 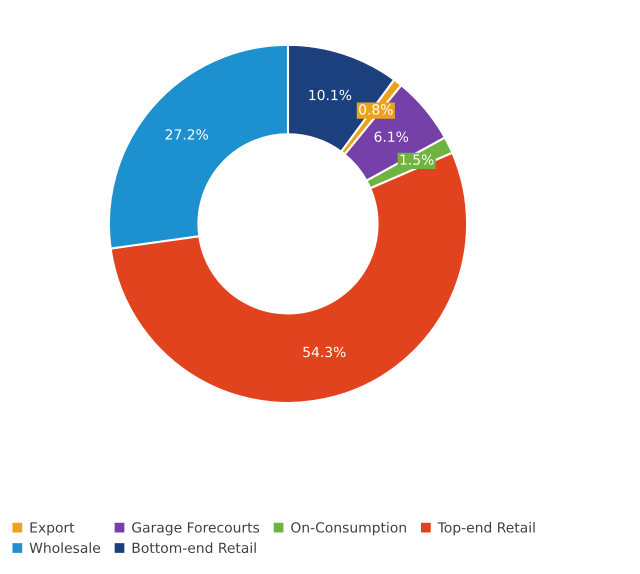 I want to click on legend-label: Garage Forecourts, so click(x=196, y=529).